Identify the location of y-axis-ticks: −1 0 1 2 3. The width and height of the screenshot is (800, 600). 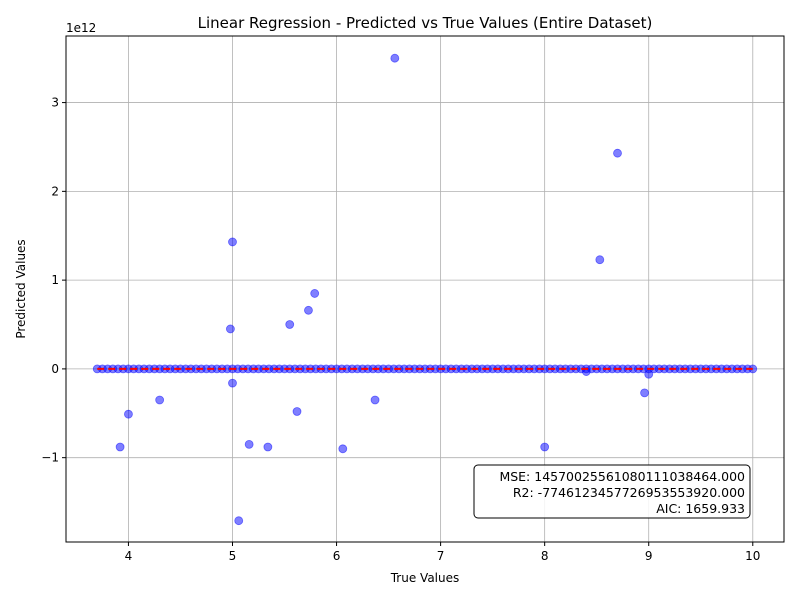
(53, 280).